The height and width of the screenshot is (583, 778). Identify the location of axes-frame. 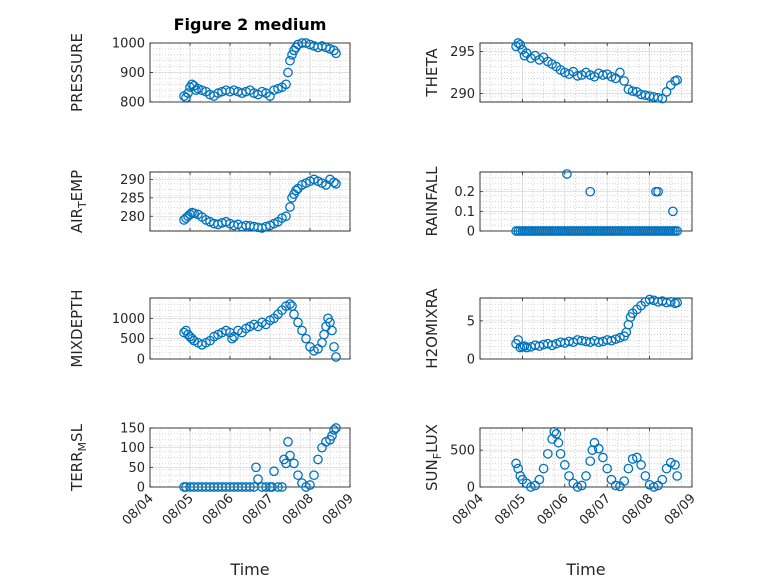
(586, 72).